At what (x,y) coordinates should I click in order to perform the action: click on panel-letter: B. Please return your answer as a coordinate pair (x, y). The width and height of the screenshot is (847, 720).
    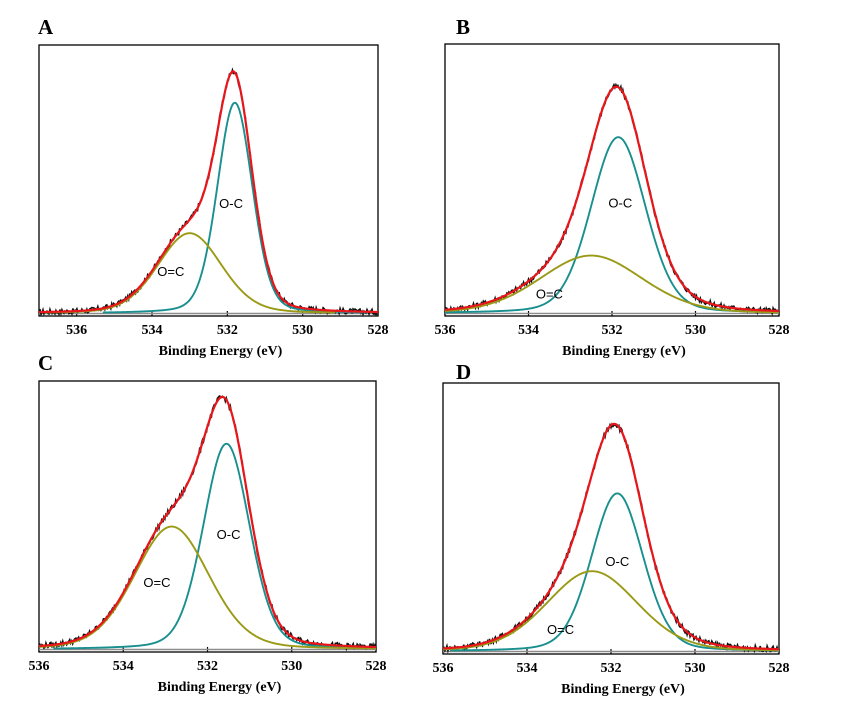
    Looking at the image, I should click on (463, 27).